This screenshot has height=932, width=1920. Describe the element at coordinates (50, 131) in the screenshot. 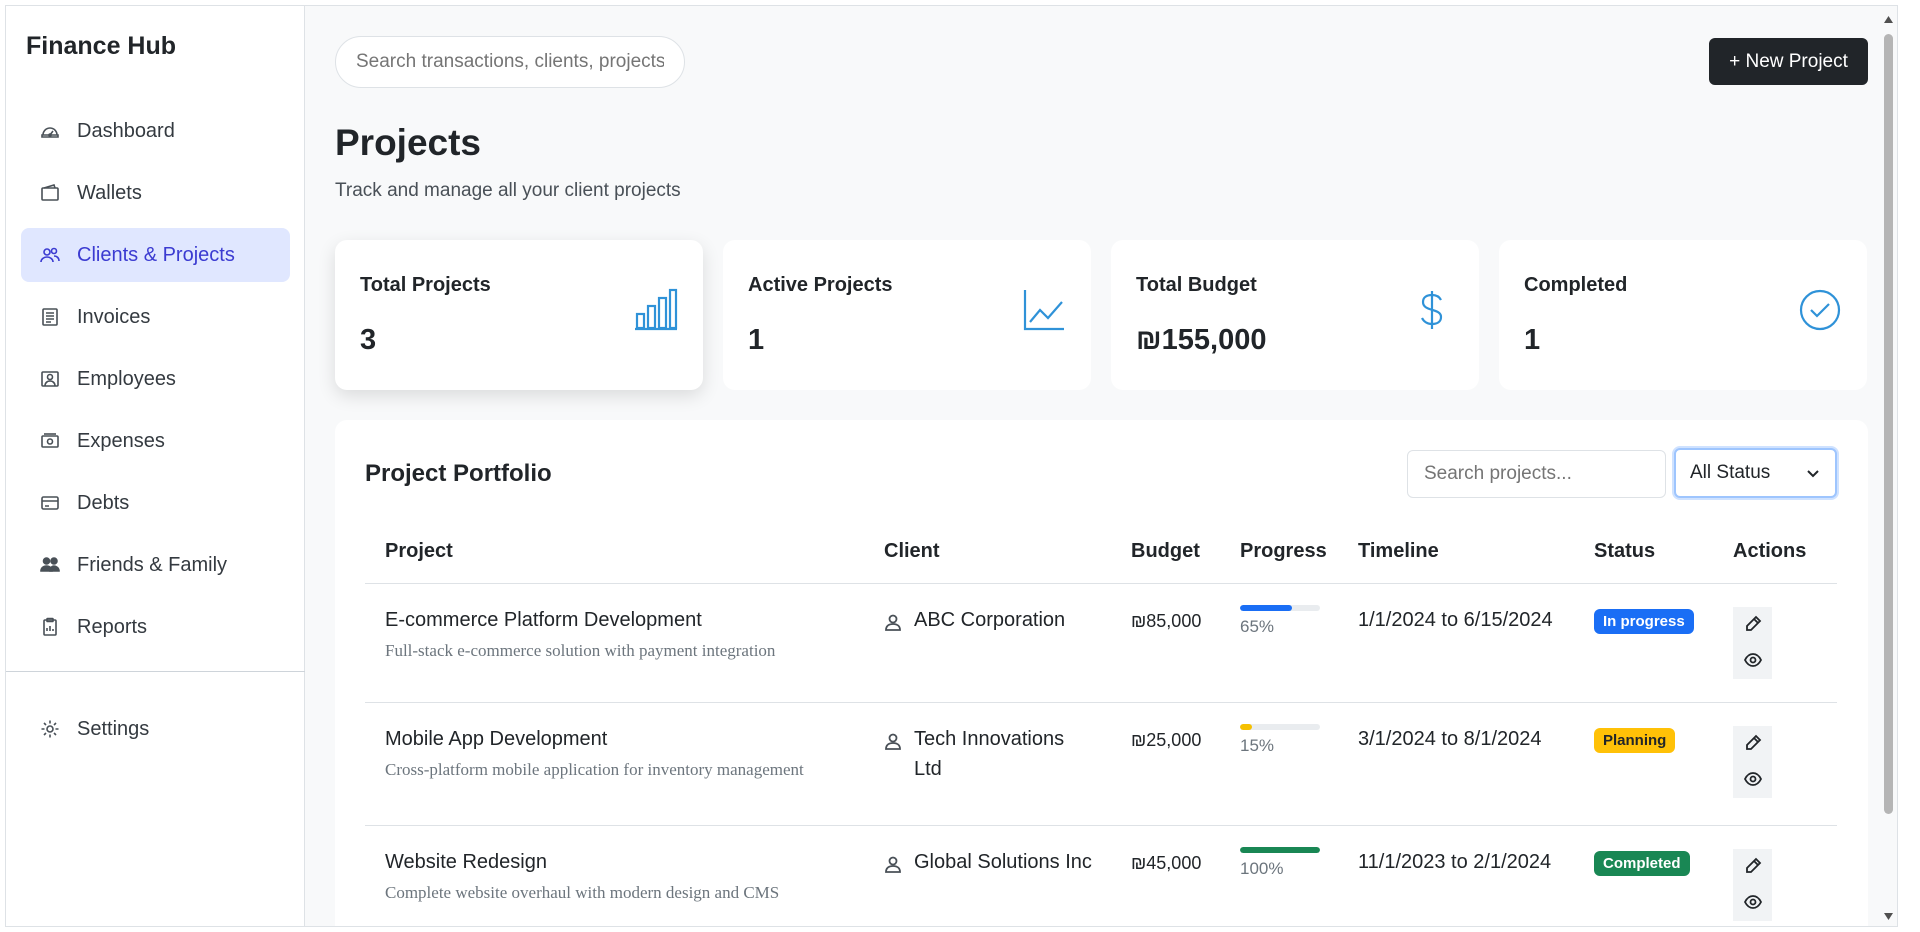

I see `dashboard-icon` at that location.